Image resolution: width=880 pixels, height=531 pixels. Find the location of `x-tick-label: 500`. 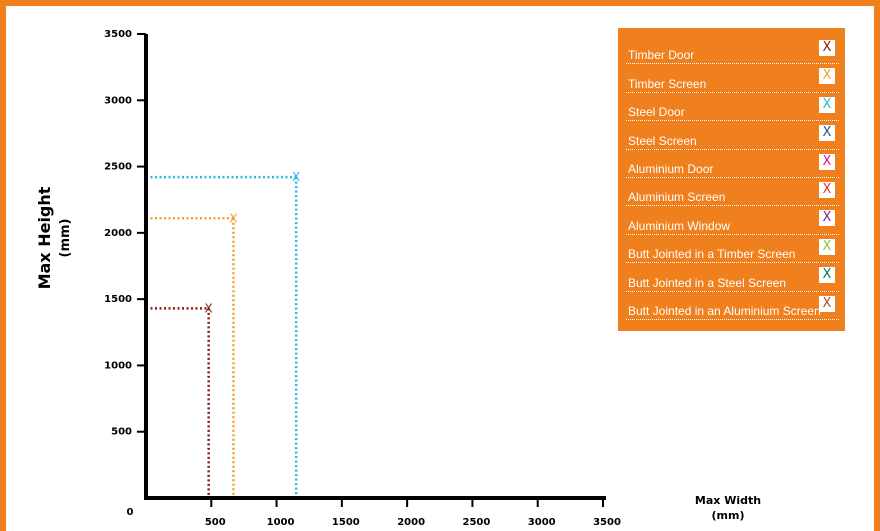

x-tick-label: 500 is located at coordinates (215, 522).